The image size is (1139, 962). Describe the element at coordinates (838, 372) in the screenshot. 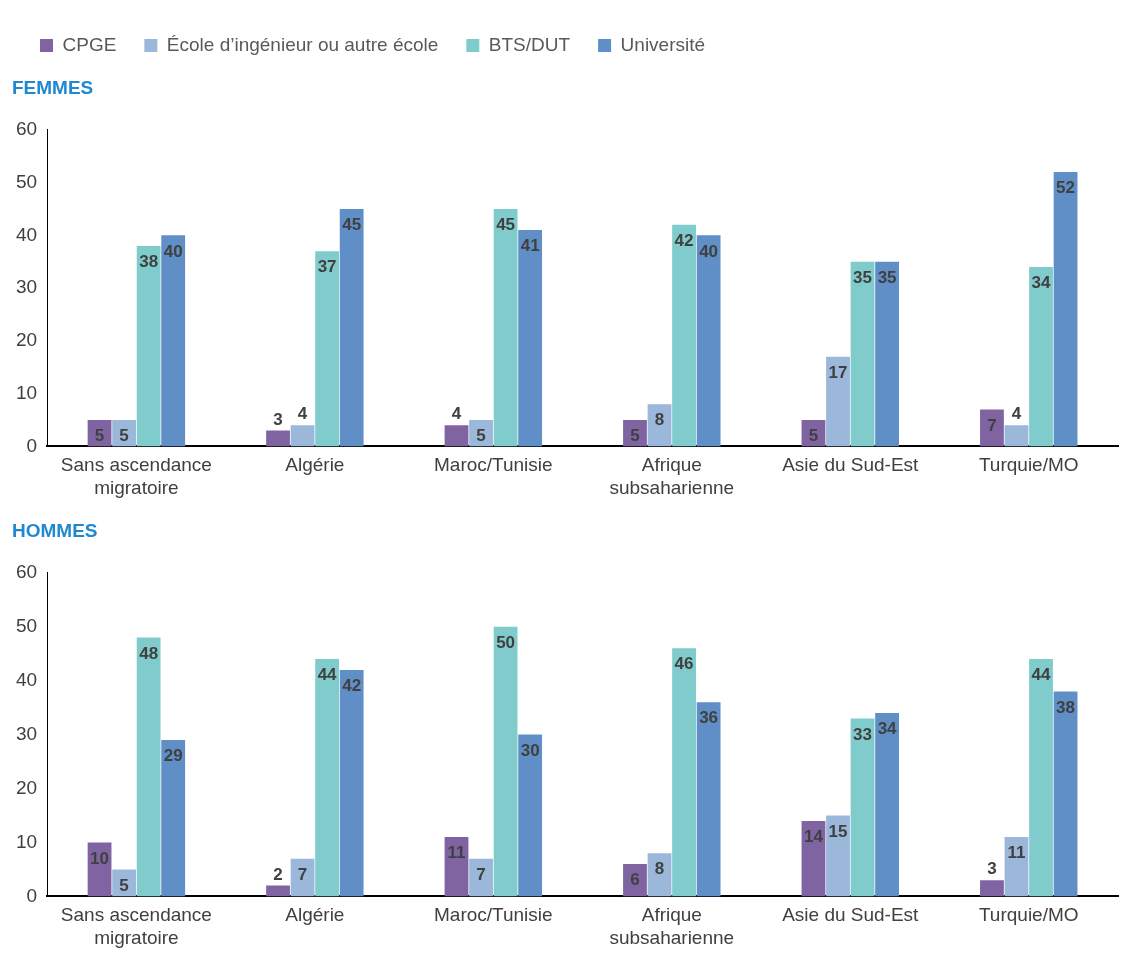

I see `data-label: 17` at that location.